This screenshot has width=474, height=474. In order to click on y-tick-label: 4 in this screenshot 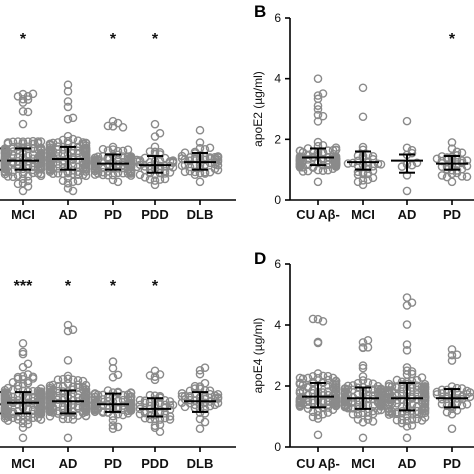, I will do `click(277, 79)`.